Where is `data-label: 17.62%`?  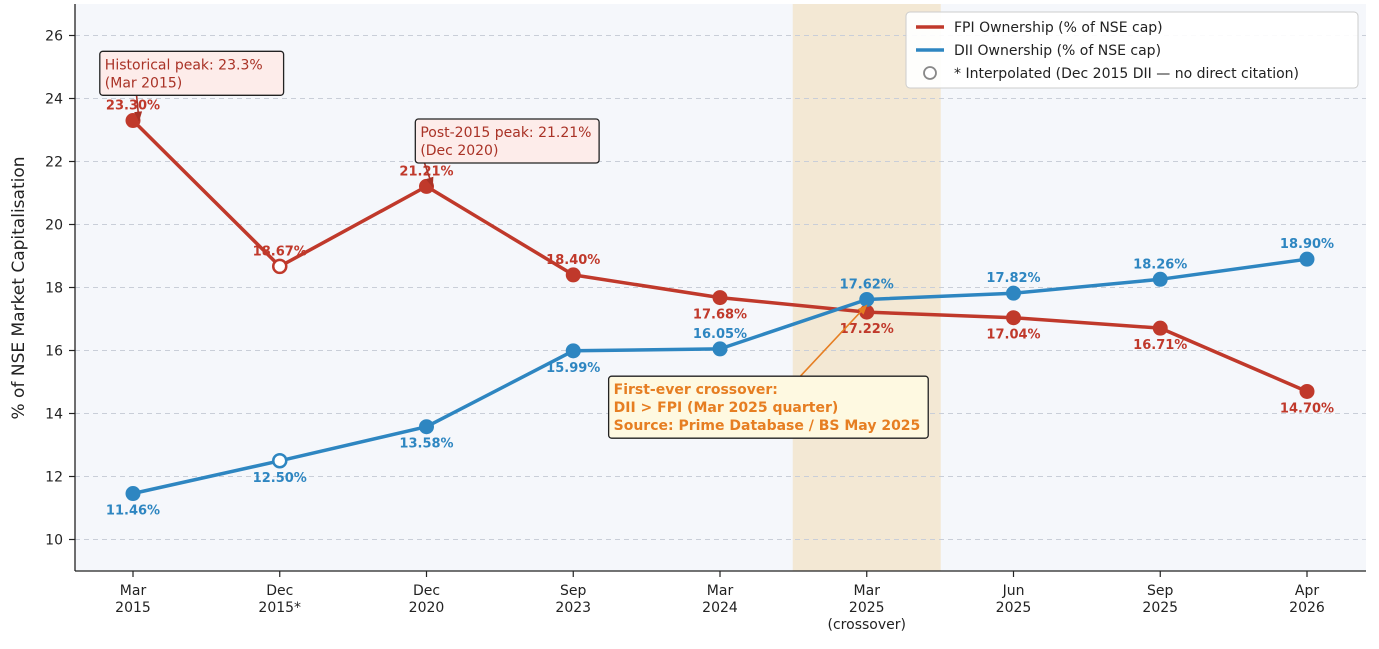 data-label: 17.62% is located at coordinates (867, 284).